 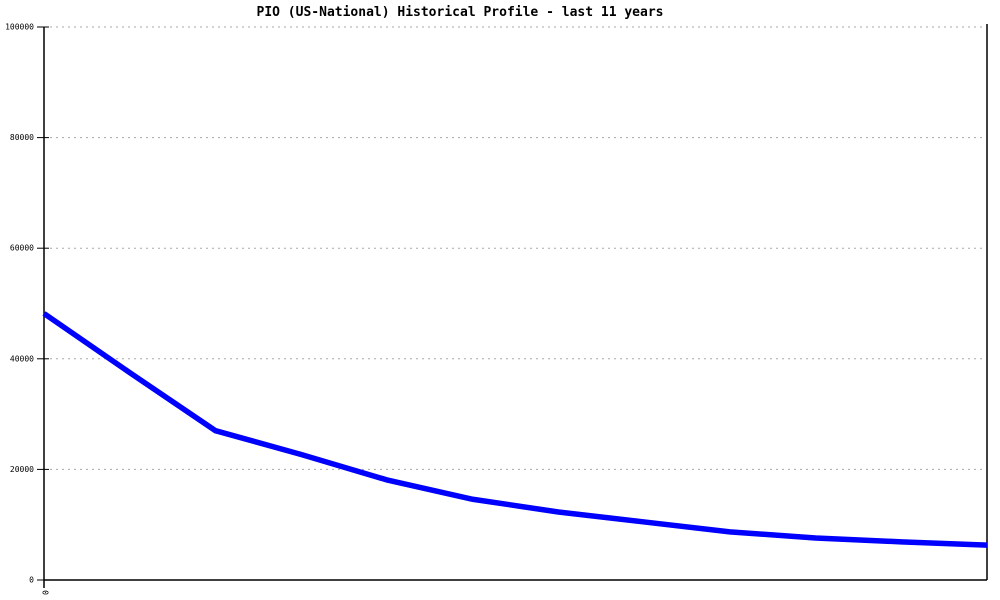 What do you see at coordinates (19, 27) in the screenshot?
I see `y-tick-label: 100000` at bounding box center [19, 27].